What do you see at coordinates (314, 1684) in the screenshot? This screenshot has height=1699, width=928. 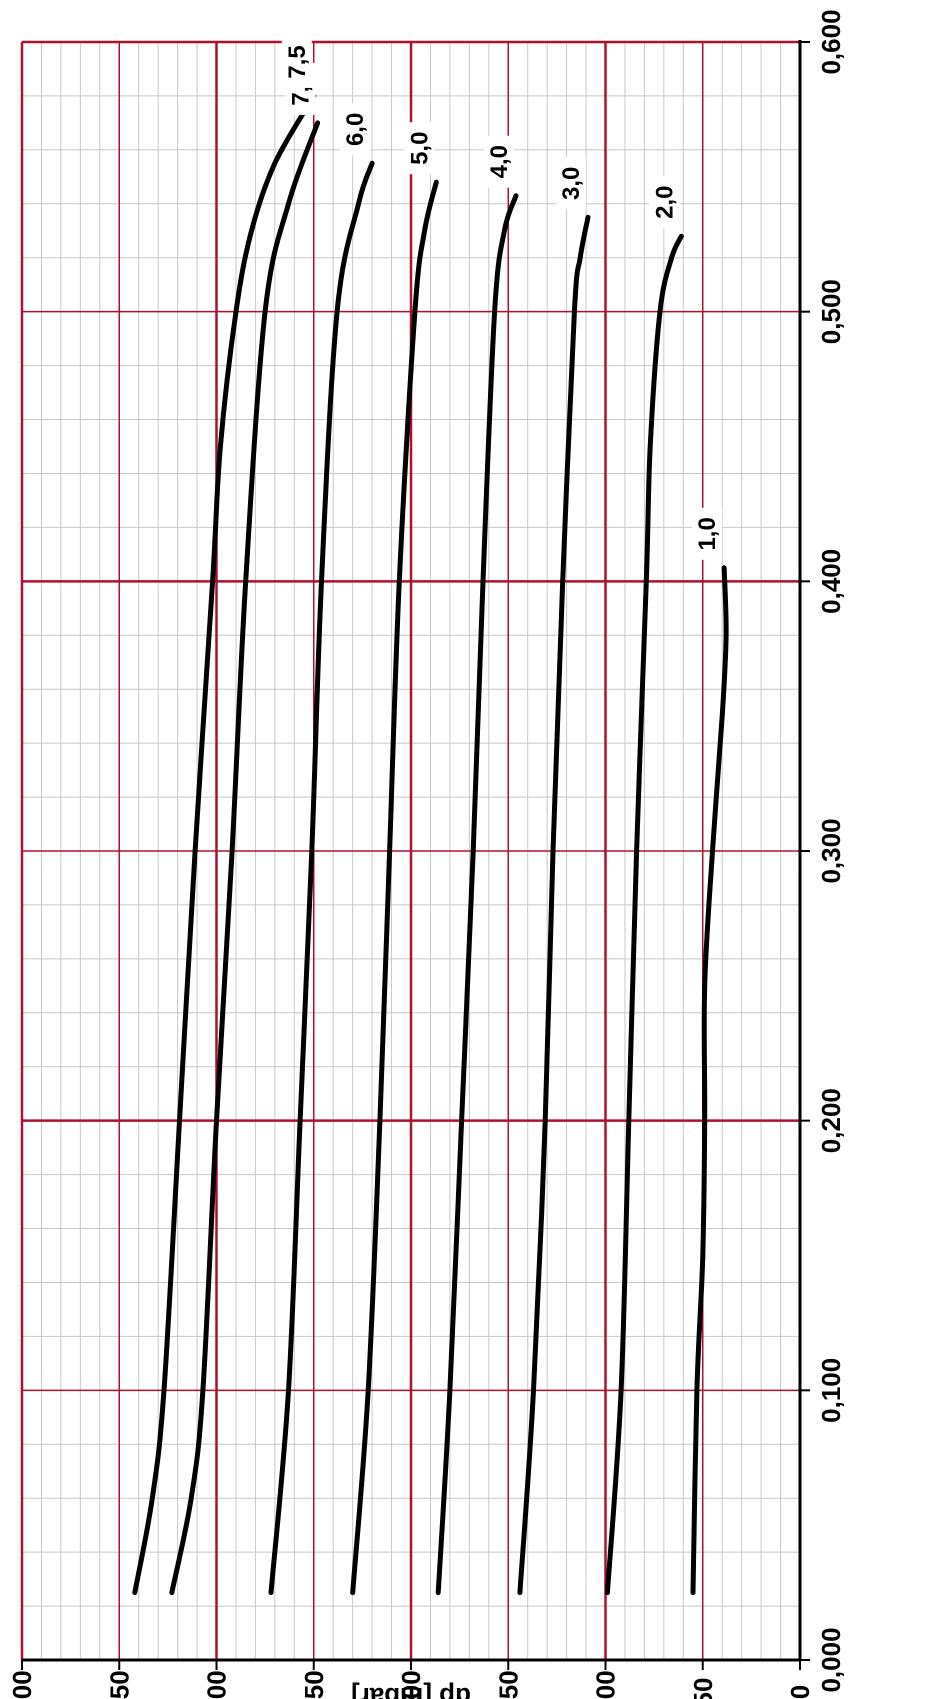 I see `y-tick-label: 250` at bounding box center [314, 1684].